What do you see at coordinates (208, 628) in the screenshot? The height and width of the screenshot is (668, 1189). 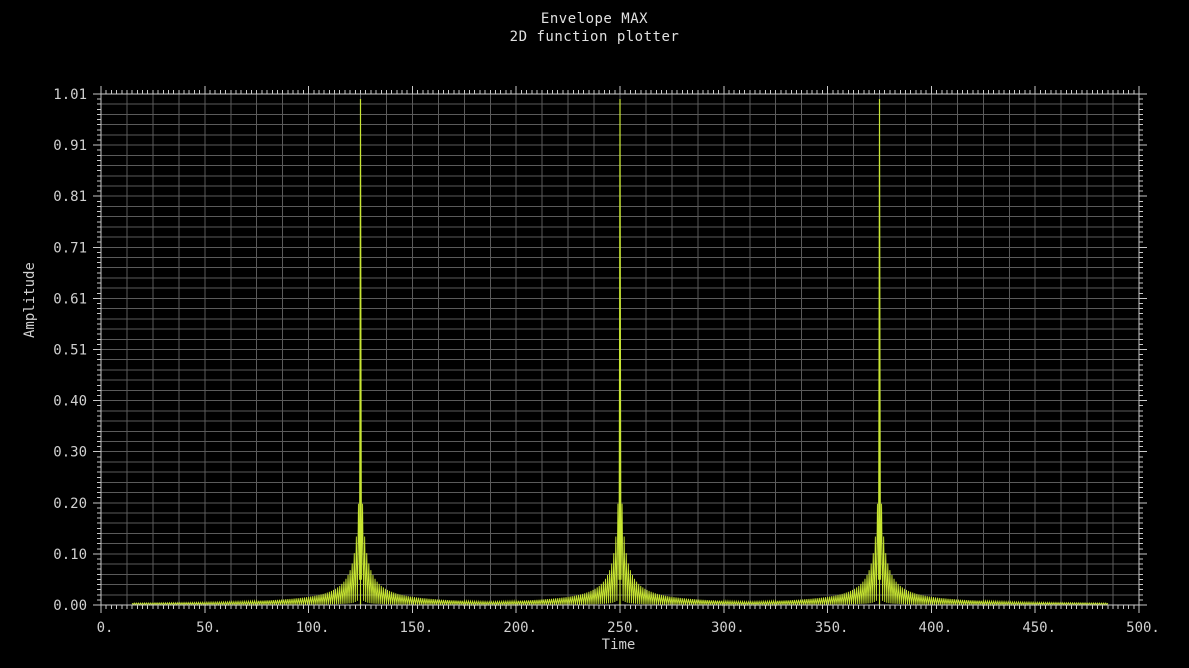 I see `x-tick-label: 50.` at bounding box center [208, 628].